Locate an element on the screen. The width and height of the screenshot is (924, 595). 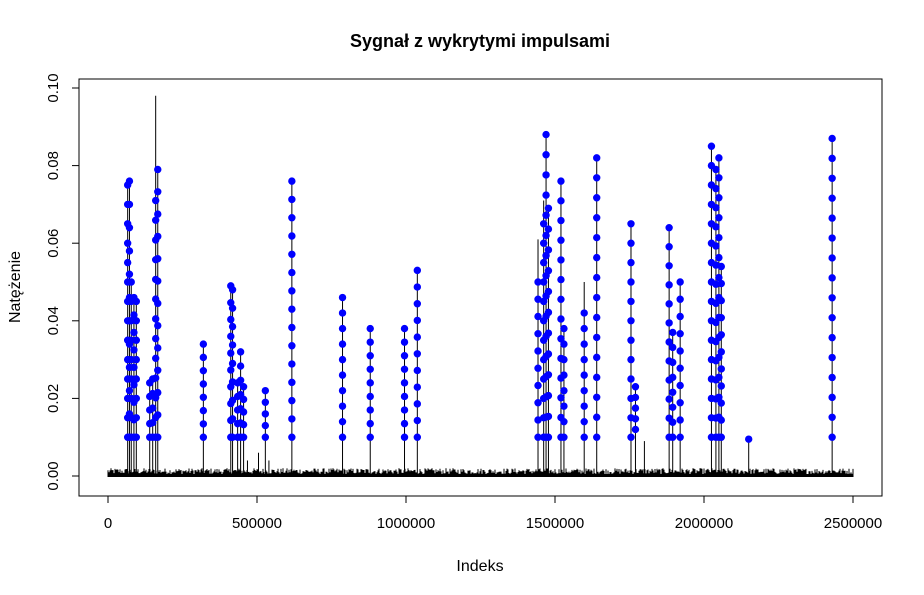
x-tick-label: 500000 is located at coordinates (257, 523).